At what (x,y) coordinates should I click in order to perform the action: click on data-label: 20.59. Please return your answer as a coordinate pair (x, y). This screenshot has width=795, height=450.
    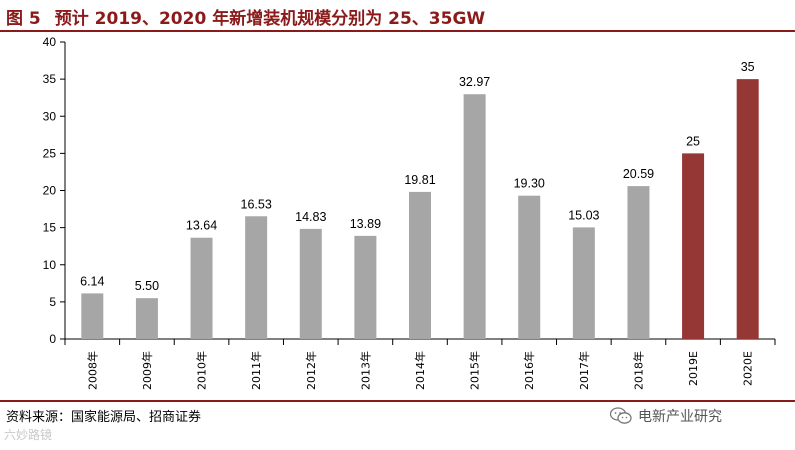
    Looking at the image, I should click on (638, 174).